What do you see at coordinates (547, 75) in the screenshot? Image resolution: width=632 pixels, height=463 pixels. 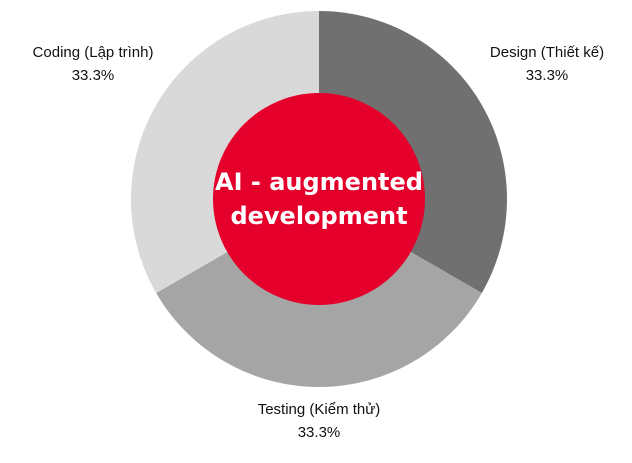 I see `slice-value-design: 33.3%` at bounding box center [547, 75].